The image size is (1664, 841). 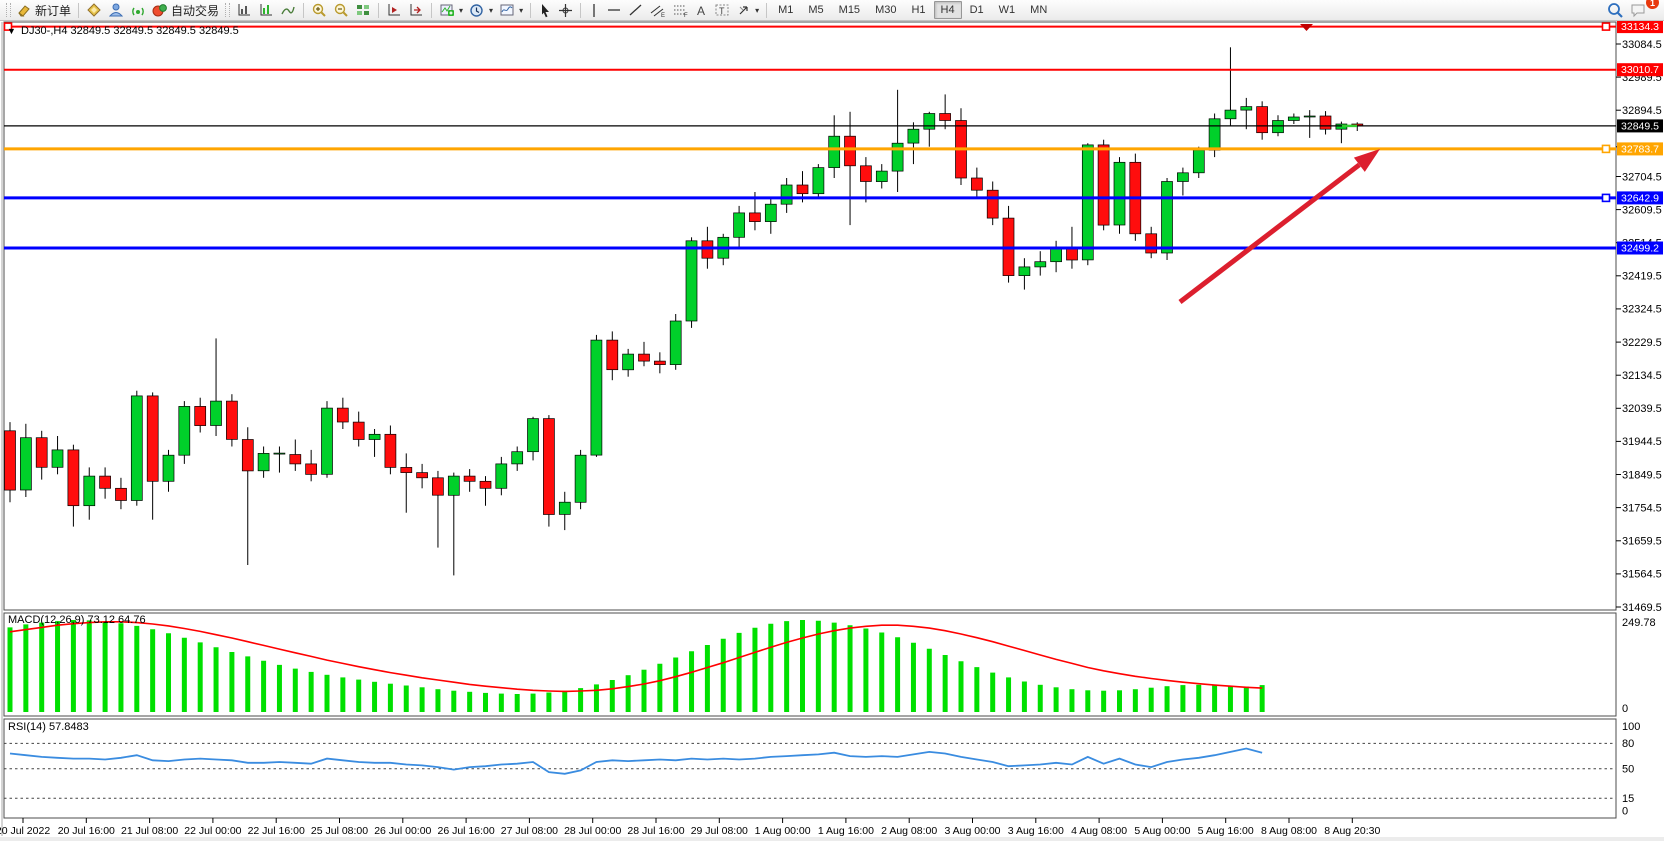 I want to click on svg-text: 29 Jul 08:00, so click(x=719, y=831).